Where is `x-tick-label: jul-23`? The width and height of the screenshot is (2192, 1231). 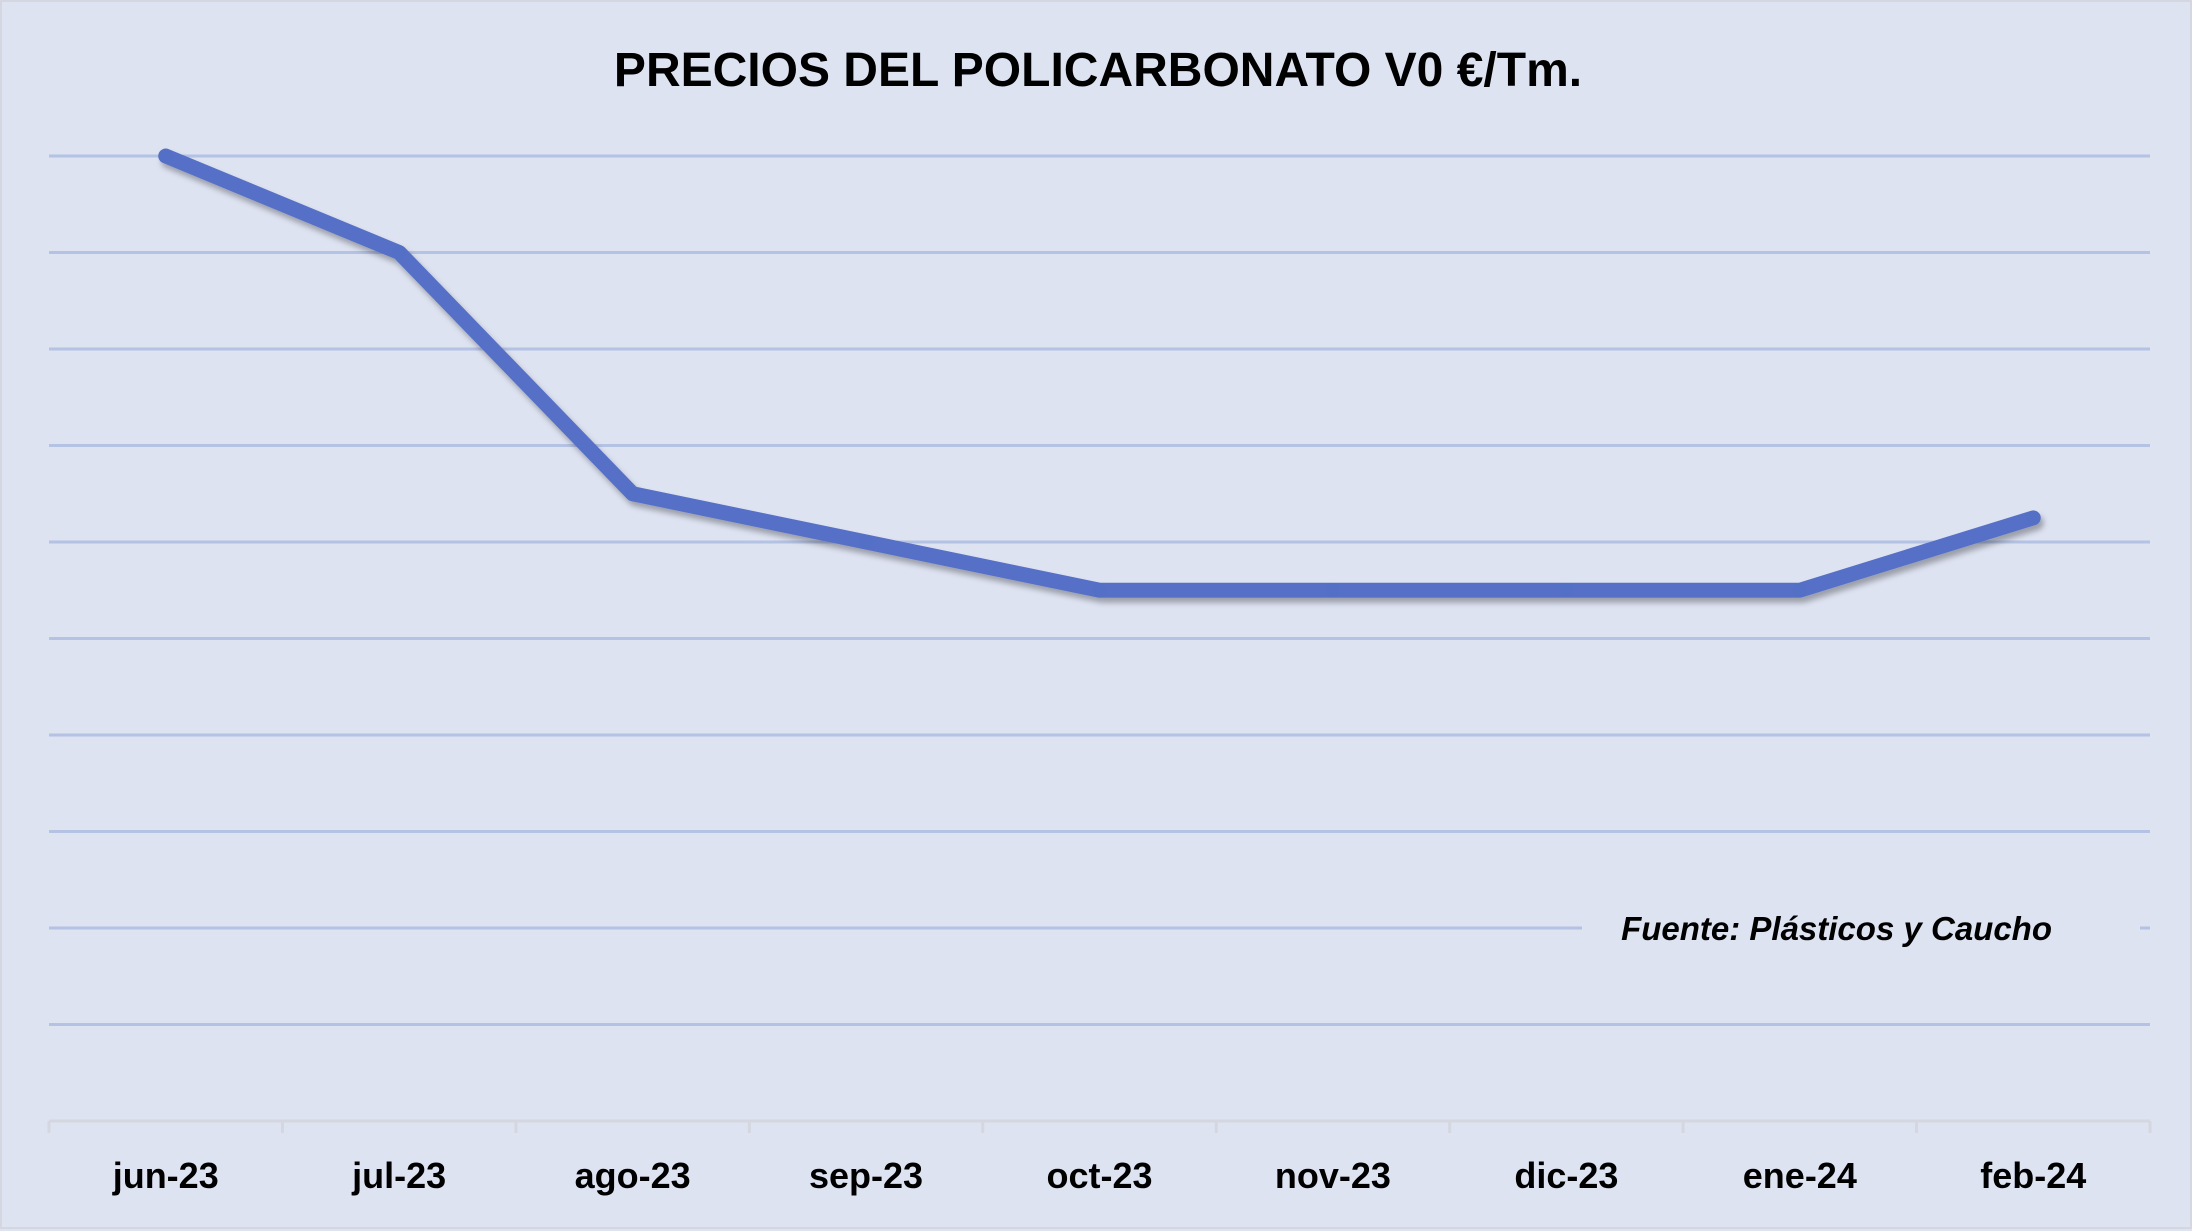
x-tick-label: jul-23 is located at coordinates (398, 1175).